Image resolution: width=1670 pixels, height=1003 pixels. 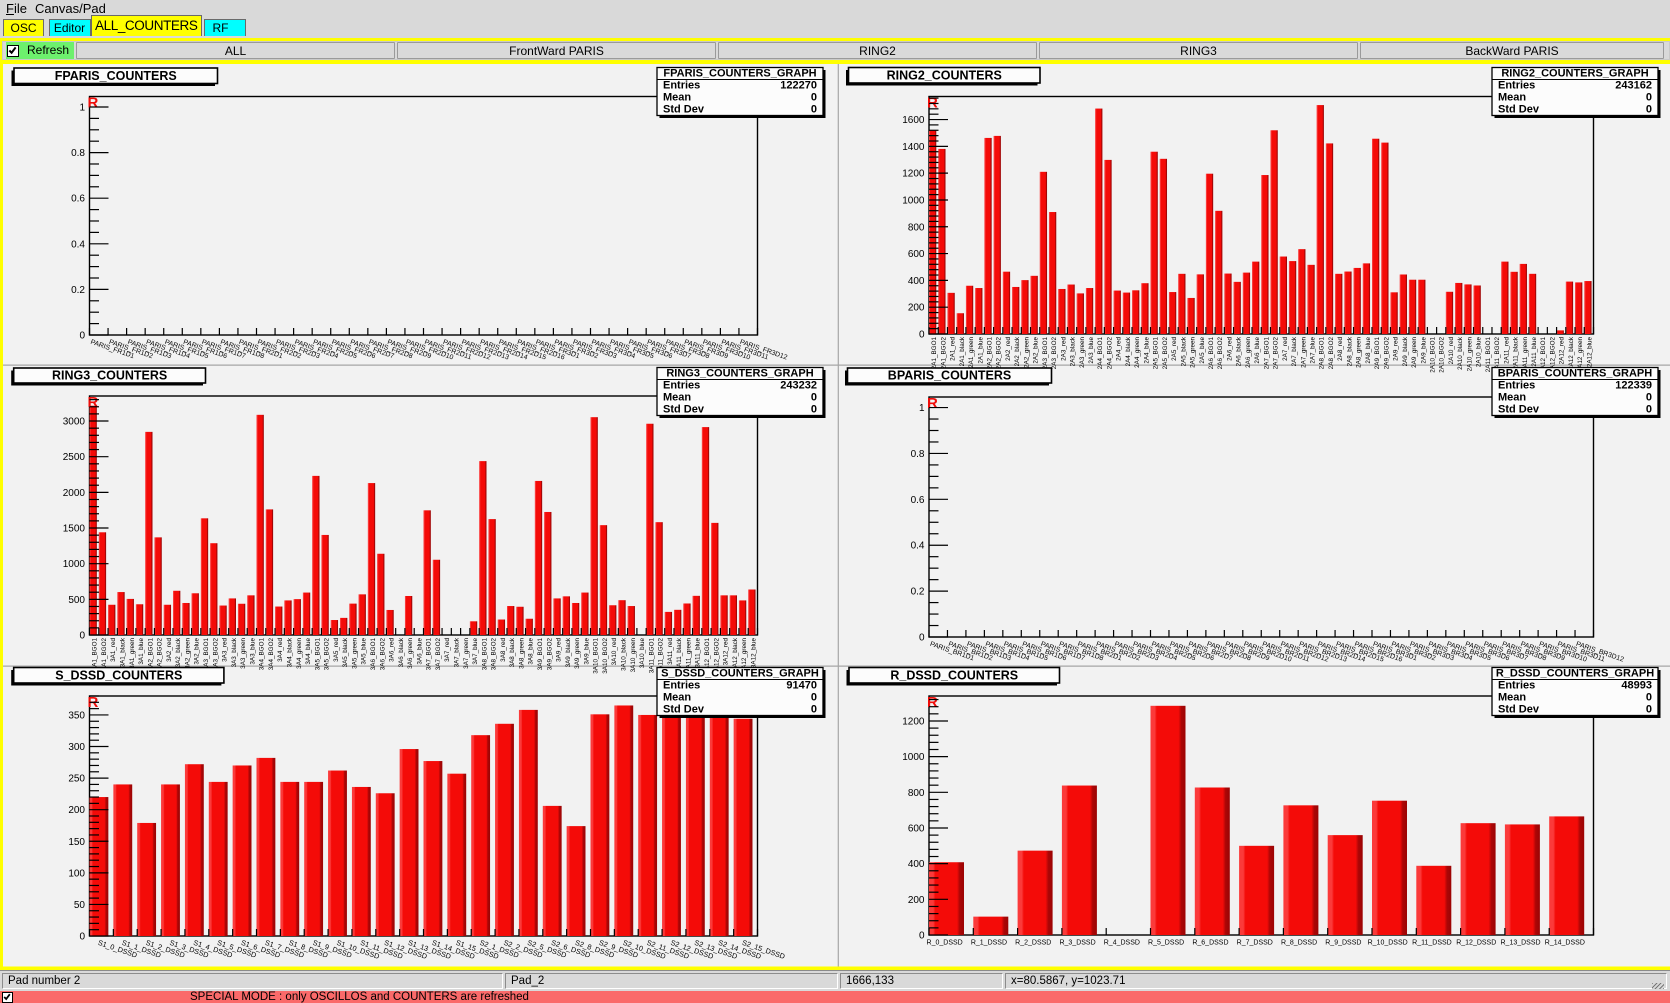 What do you see at coordinates (1284, 349) in the screenshot?
I see `svg-text: 2A7_red` at bounding box center [1284, 349].